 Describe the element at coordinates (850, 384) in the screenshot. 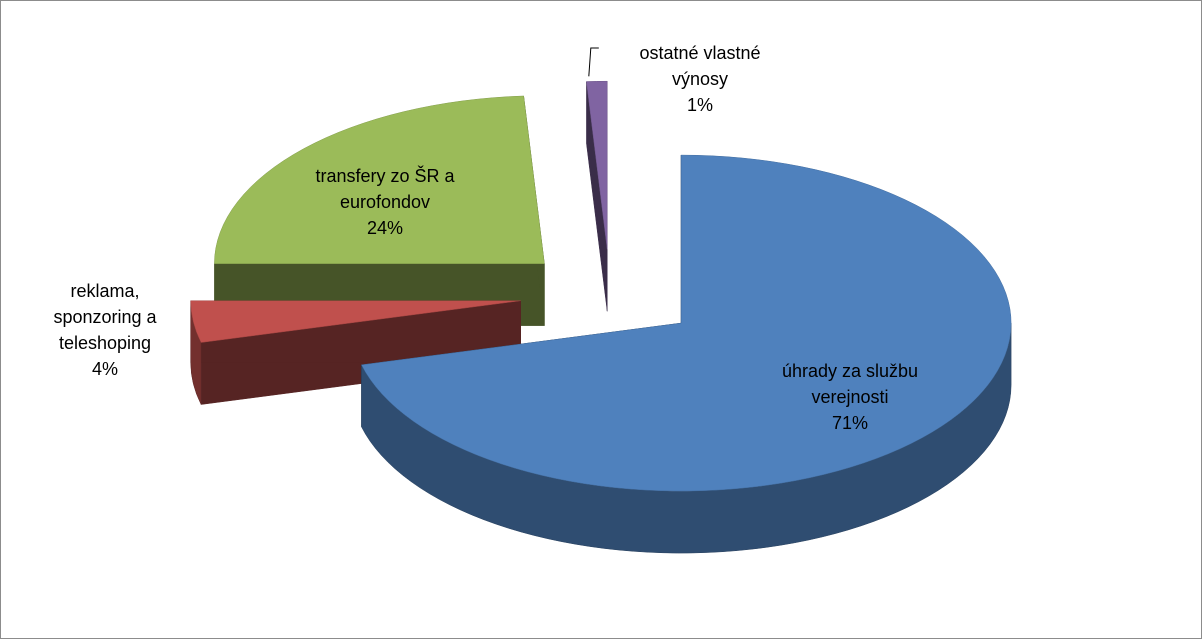

I see `category-label: úhrady za službu verejnosti` at that location.